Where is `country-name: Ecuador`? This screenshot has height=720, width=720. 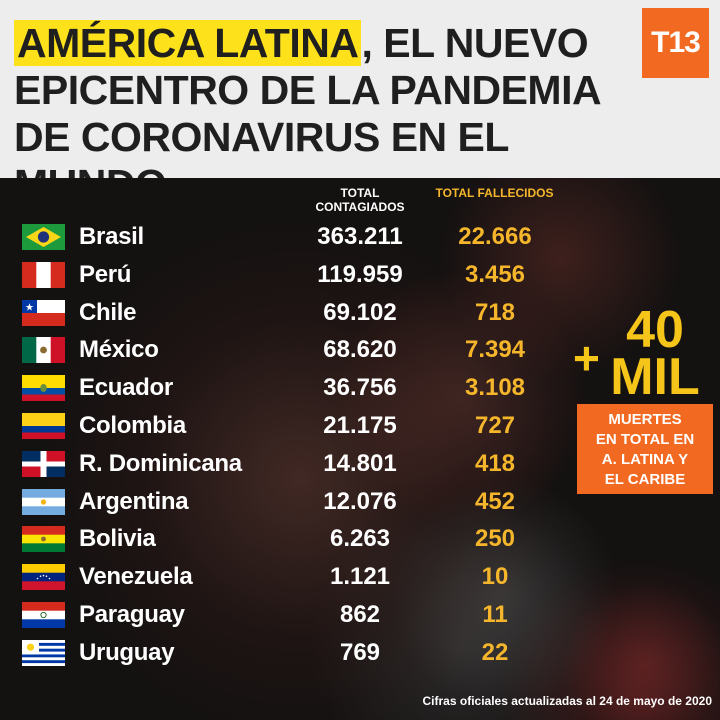 country-name: Ecuador is located at coordinates (126, 388).